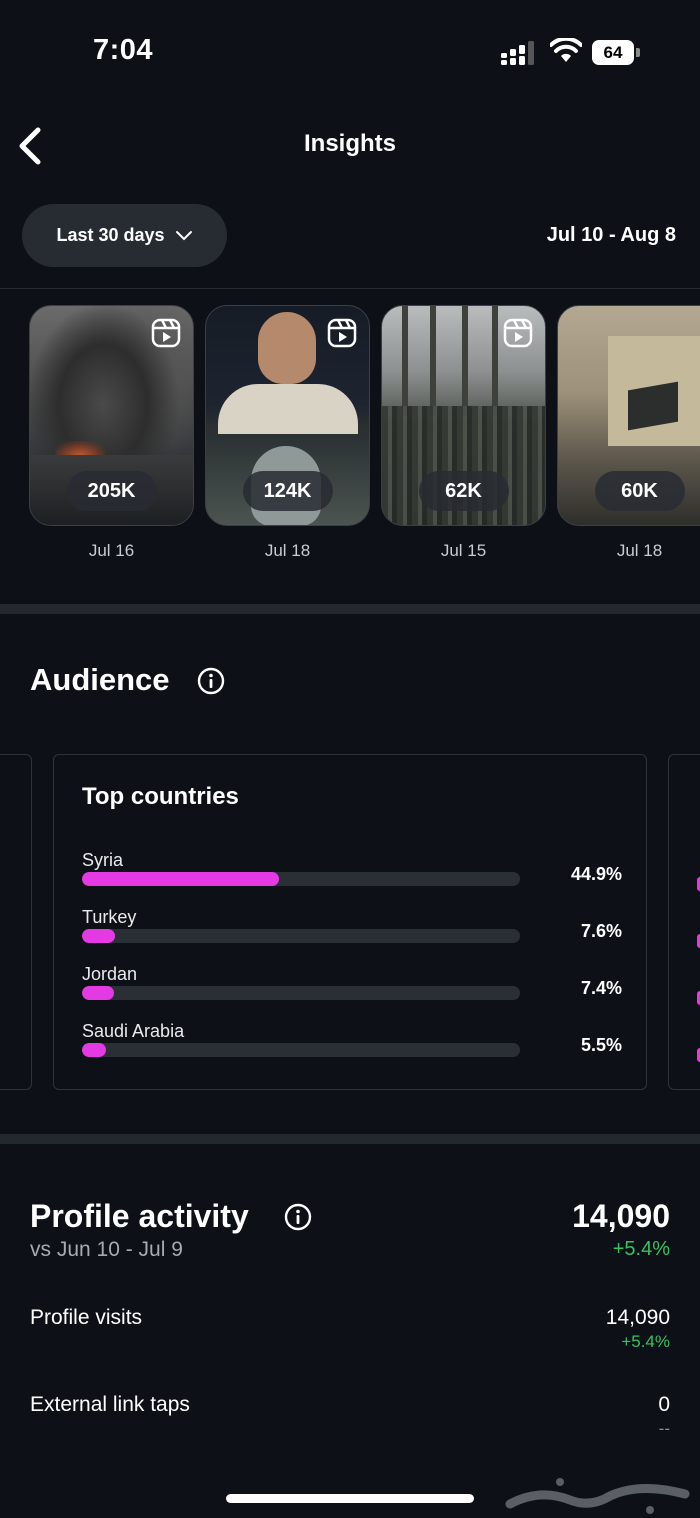 This screenshot has height=1518, width=700. Describe the element at coordinates (611, 235) in the screenshot. I see `date-range-text: Jul 10 - Aug 8` at that location.